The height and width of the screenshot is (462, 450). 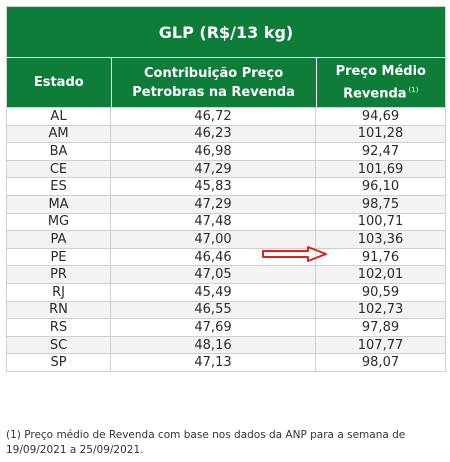 I want to click on cell-estado: RN, so click(x=59, y=310).